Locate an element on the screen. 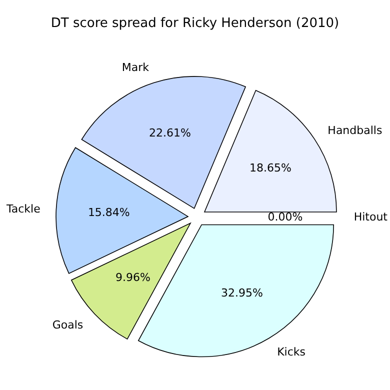  data-label: 15.84% is located at coordinates (109, 212).